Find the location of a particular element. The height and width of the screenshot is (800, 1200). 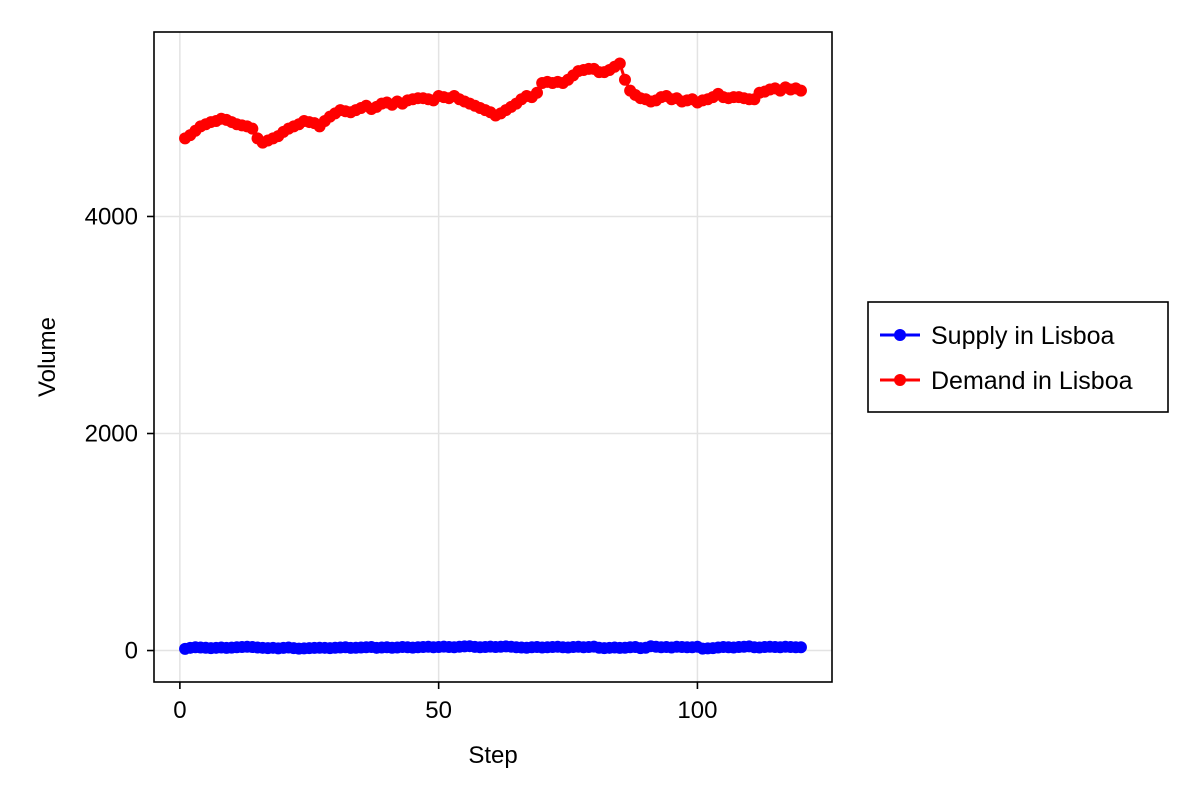

y-tick-label: 2000 is located at coordinates (111, 434).